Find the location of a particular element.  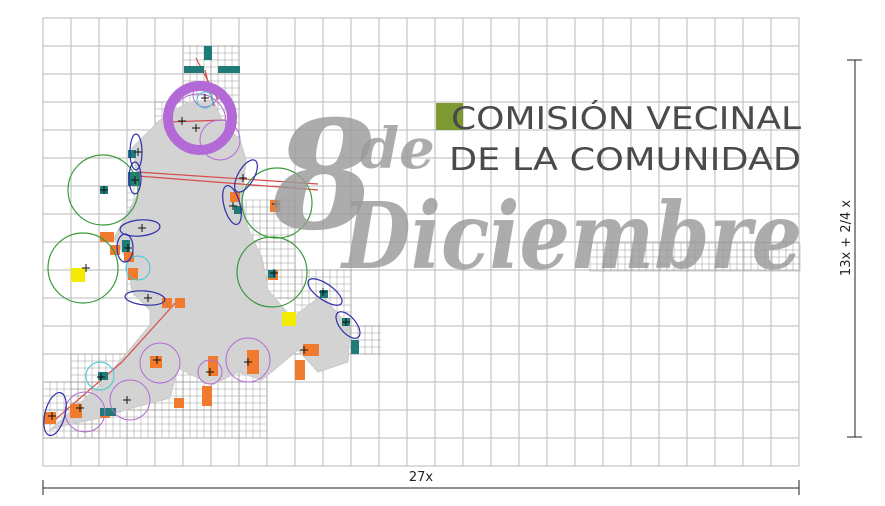

logo-big-number: 8 is located at coordinates (323, 176).